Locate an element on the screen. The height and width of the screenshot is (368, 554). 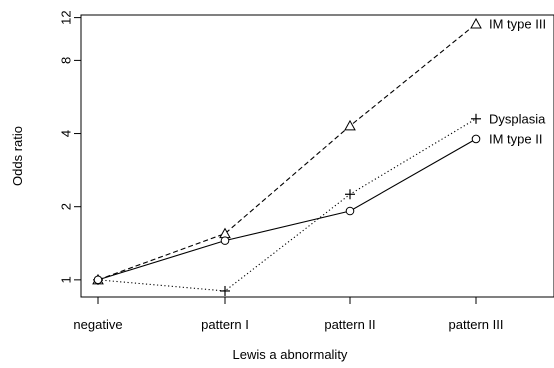
series-label-im-type-iii: IM type III is located at coordinates (517, 23).